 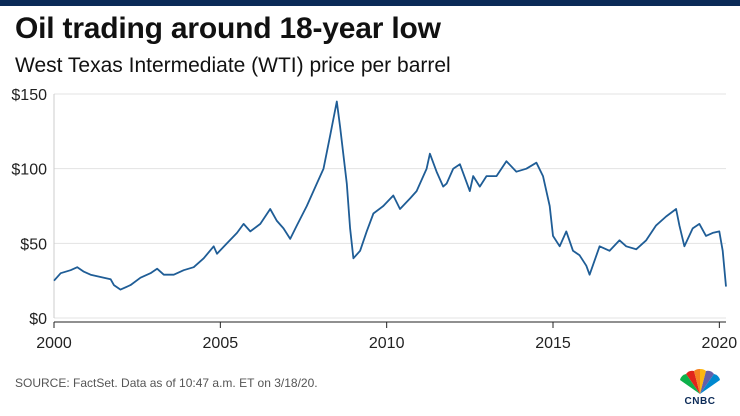 I want to click on brand-bar, so click(x=370, y=3).